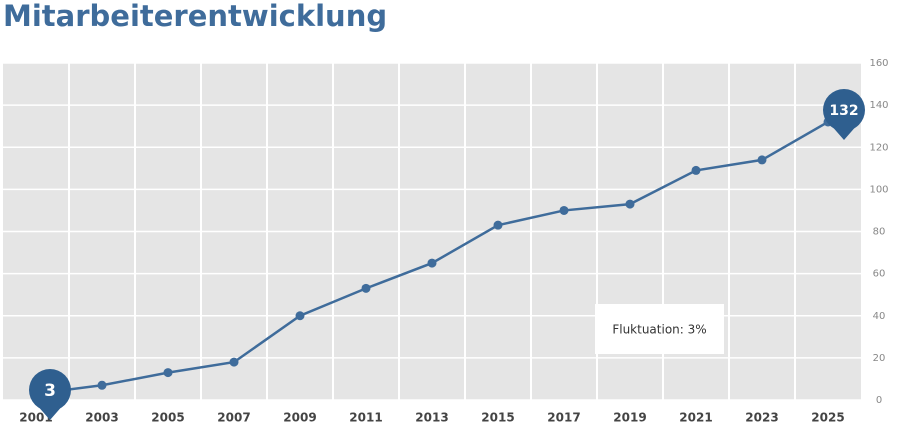 The width and height of the screenshot is (897, 444). What do you see at coordinates (695, 418) in the screenshot?
I see `x-tick-label: 2021` at bounding box center [695, 418].